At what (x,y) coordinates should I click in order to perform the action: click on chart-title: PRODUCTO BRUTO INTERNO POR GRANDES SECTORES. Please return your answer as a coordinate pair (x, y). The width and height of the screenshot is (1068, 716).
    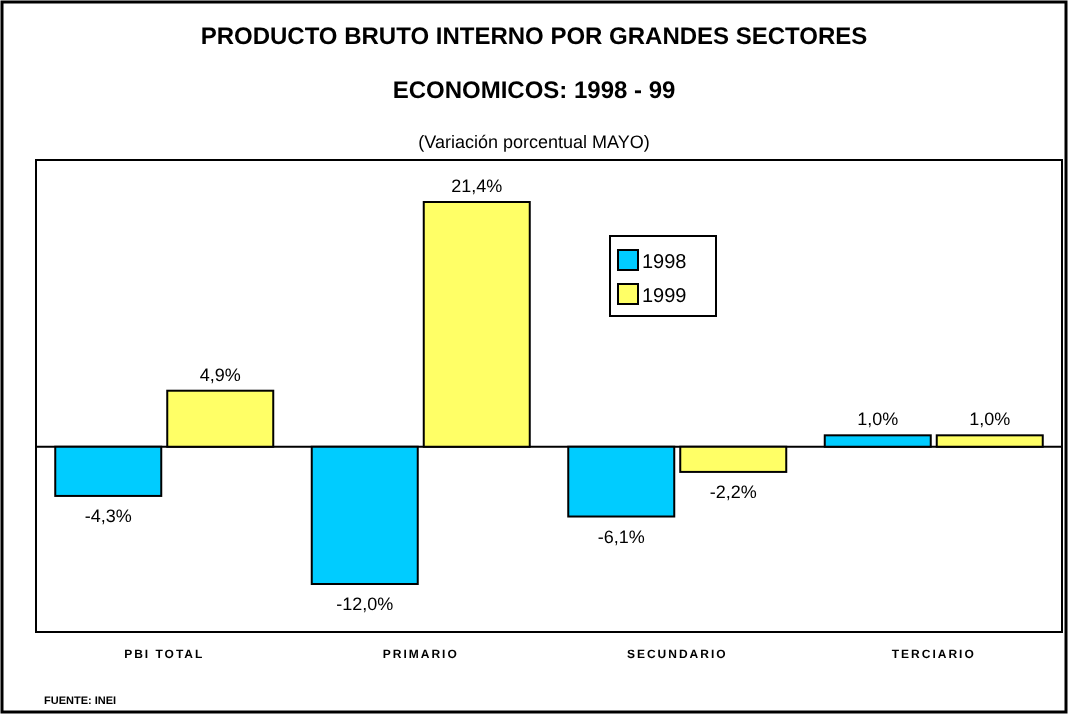
    Looking at the image, I should click on (534, 36).